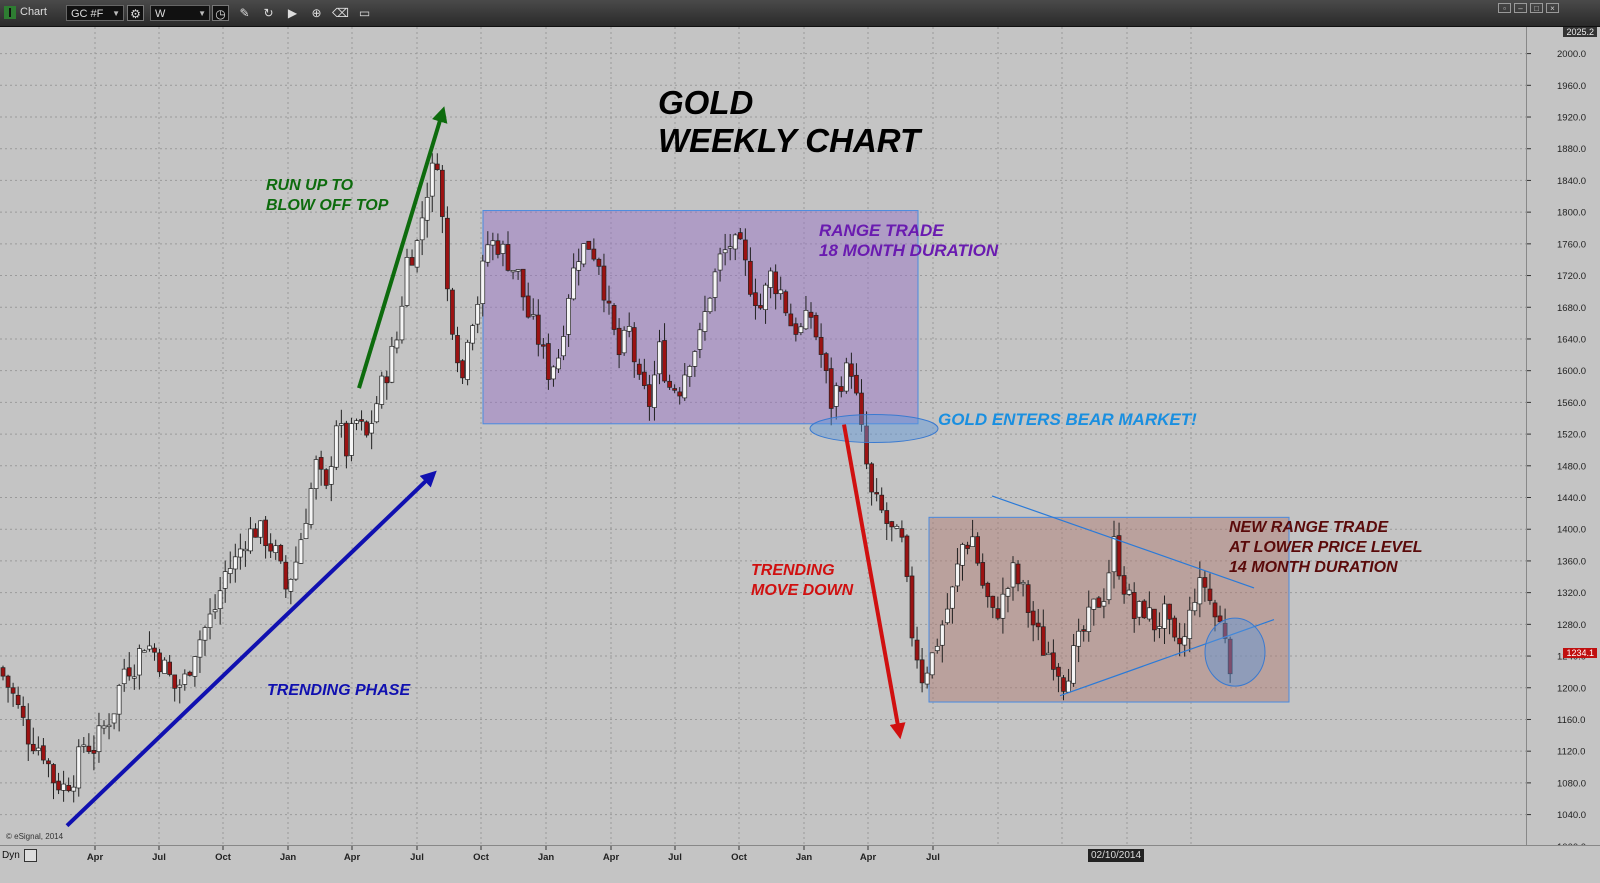 The height and width of the screenshot is (883, 1600). Describe the element at coordinates (1571, 498) in the screenshot. I see `y-tick-label: 1440.0` at that location.